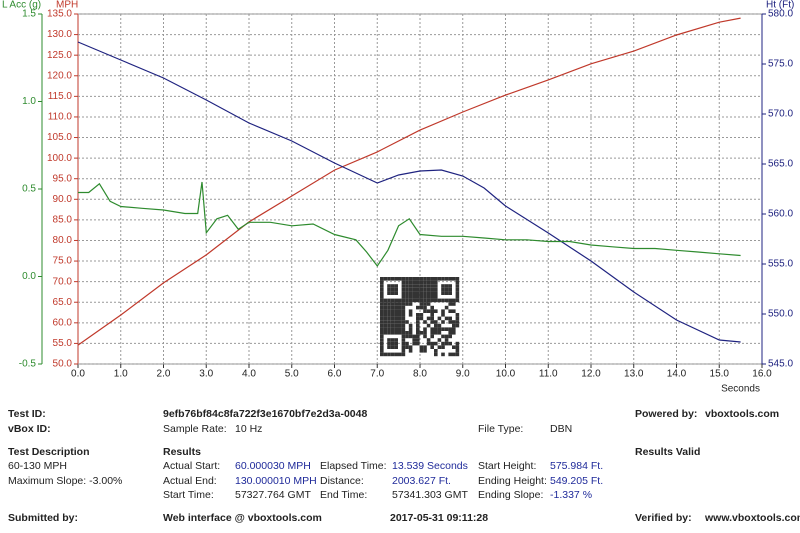 The height and width of the screenshot is (533, 800). What do you see at coordinates (21, 5) in the screenshot?
I see `y3-axis-title: L Acc (g)` at bounding box center [21, 5].